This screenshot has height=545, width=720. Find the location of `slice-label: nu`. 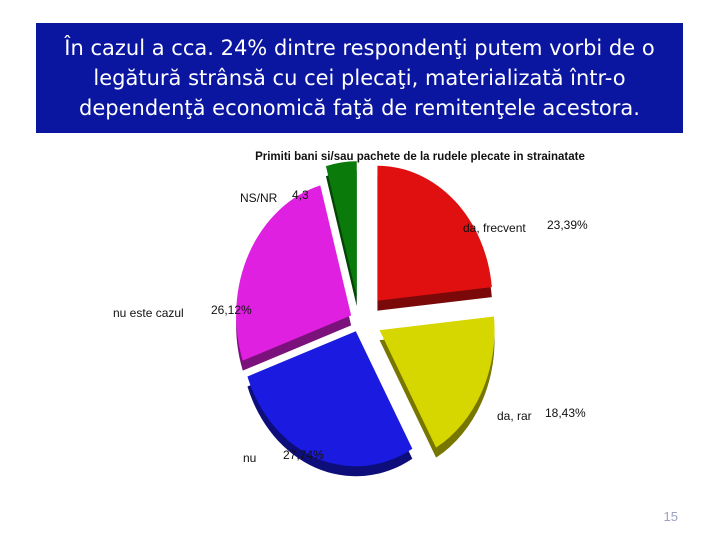

slice-label: nu is located at coordinates (249, 458).